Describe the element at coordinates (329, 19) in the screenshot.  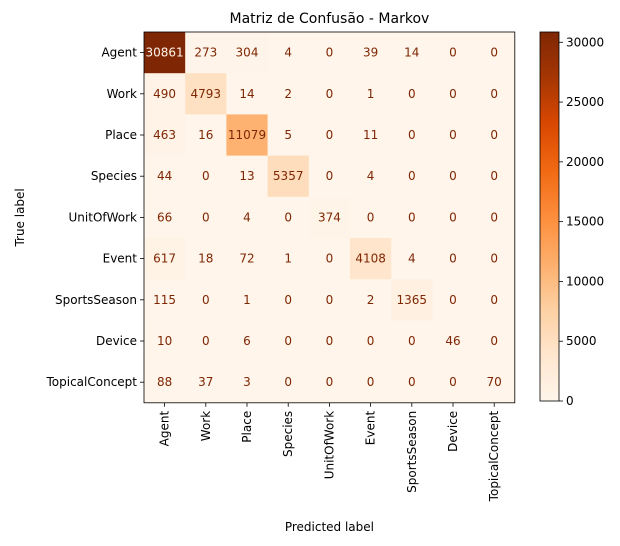
I see `chart-title: Matriz de Confusão - Markov` at that location.